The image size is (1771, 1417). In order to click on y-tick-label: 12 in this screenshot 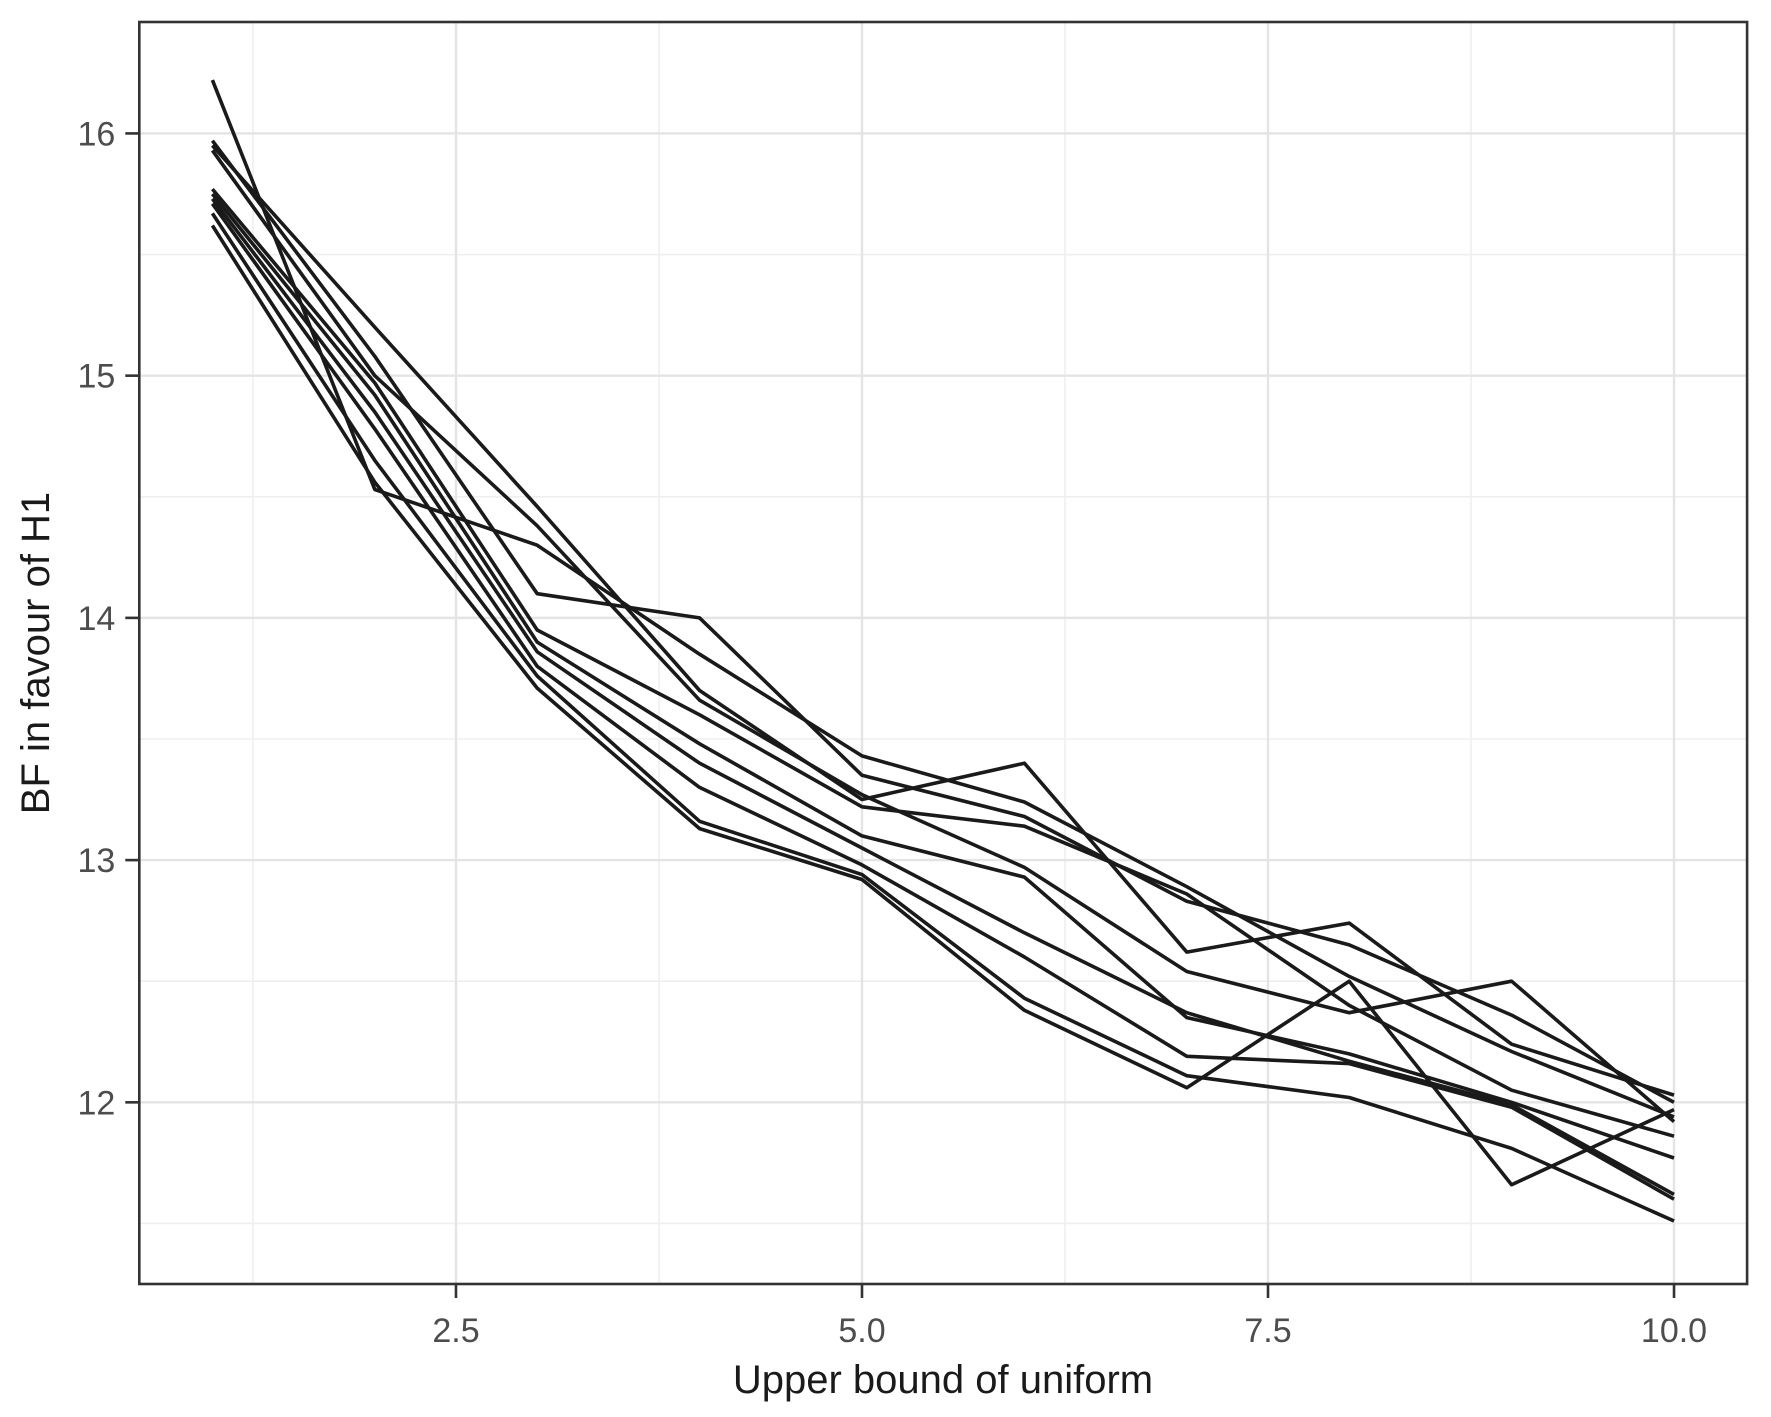, I will do `click(96, 1103)`.